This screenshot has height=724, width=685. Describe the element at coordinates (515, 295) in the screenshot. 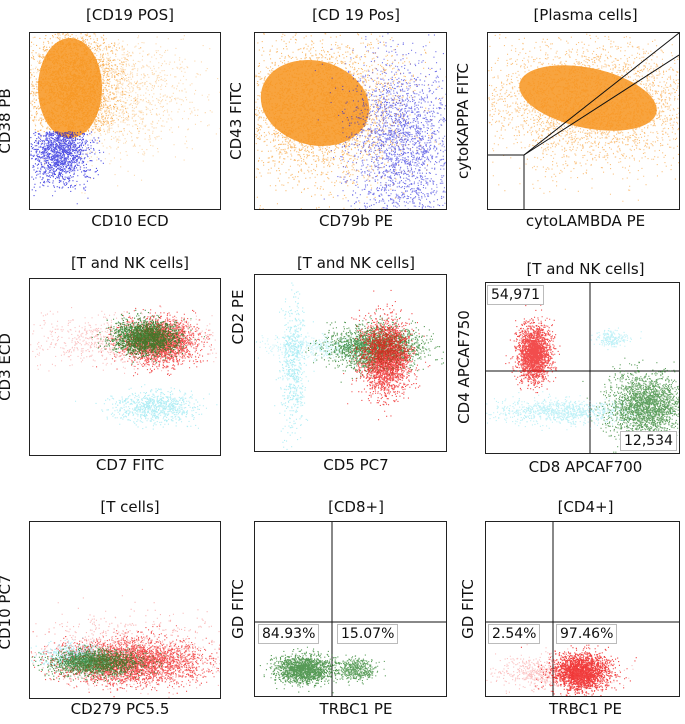

I see `quadrant-count-upper-left: 54,971` at that location.